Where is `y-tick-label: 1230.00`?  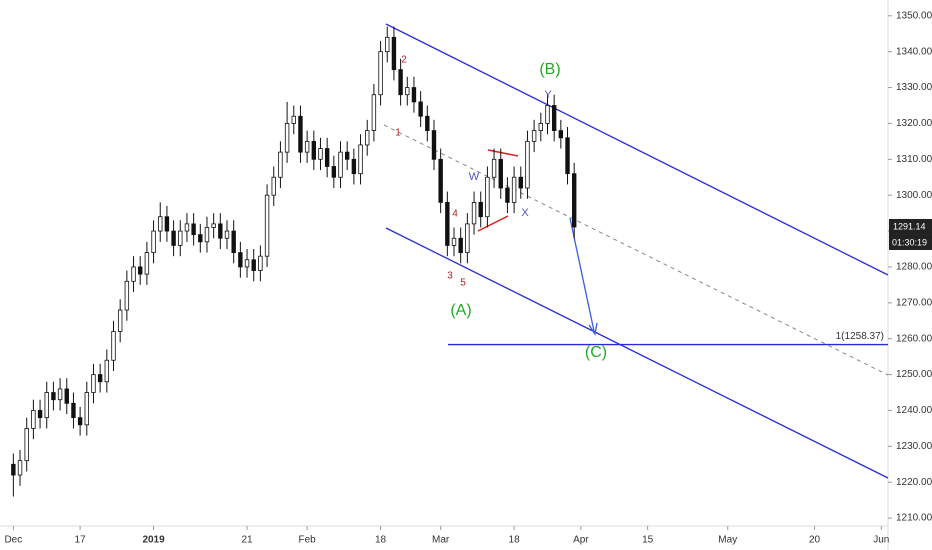 y-tick-label: 1230.00 is located at coordinates (914, 446).